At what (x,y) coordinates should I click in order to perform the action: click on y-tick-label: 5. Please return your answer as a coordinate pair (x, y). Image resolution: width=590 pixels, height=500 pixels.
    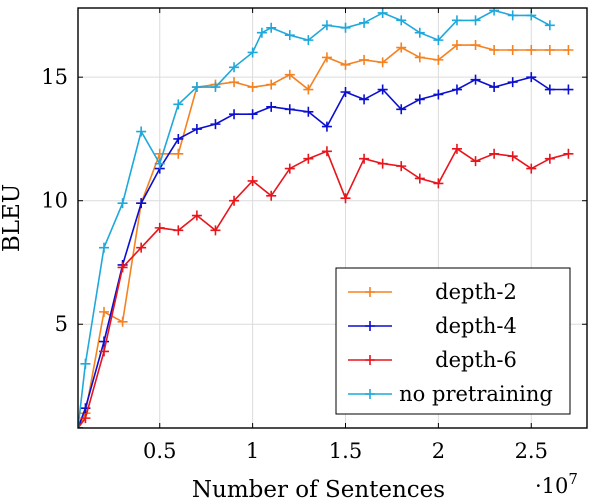
    Looking at the image, I should click on (61, 324).